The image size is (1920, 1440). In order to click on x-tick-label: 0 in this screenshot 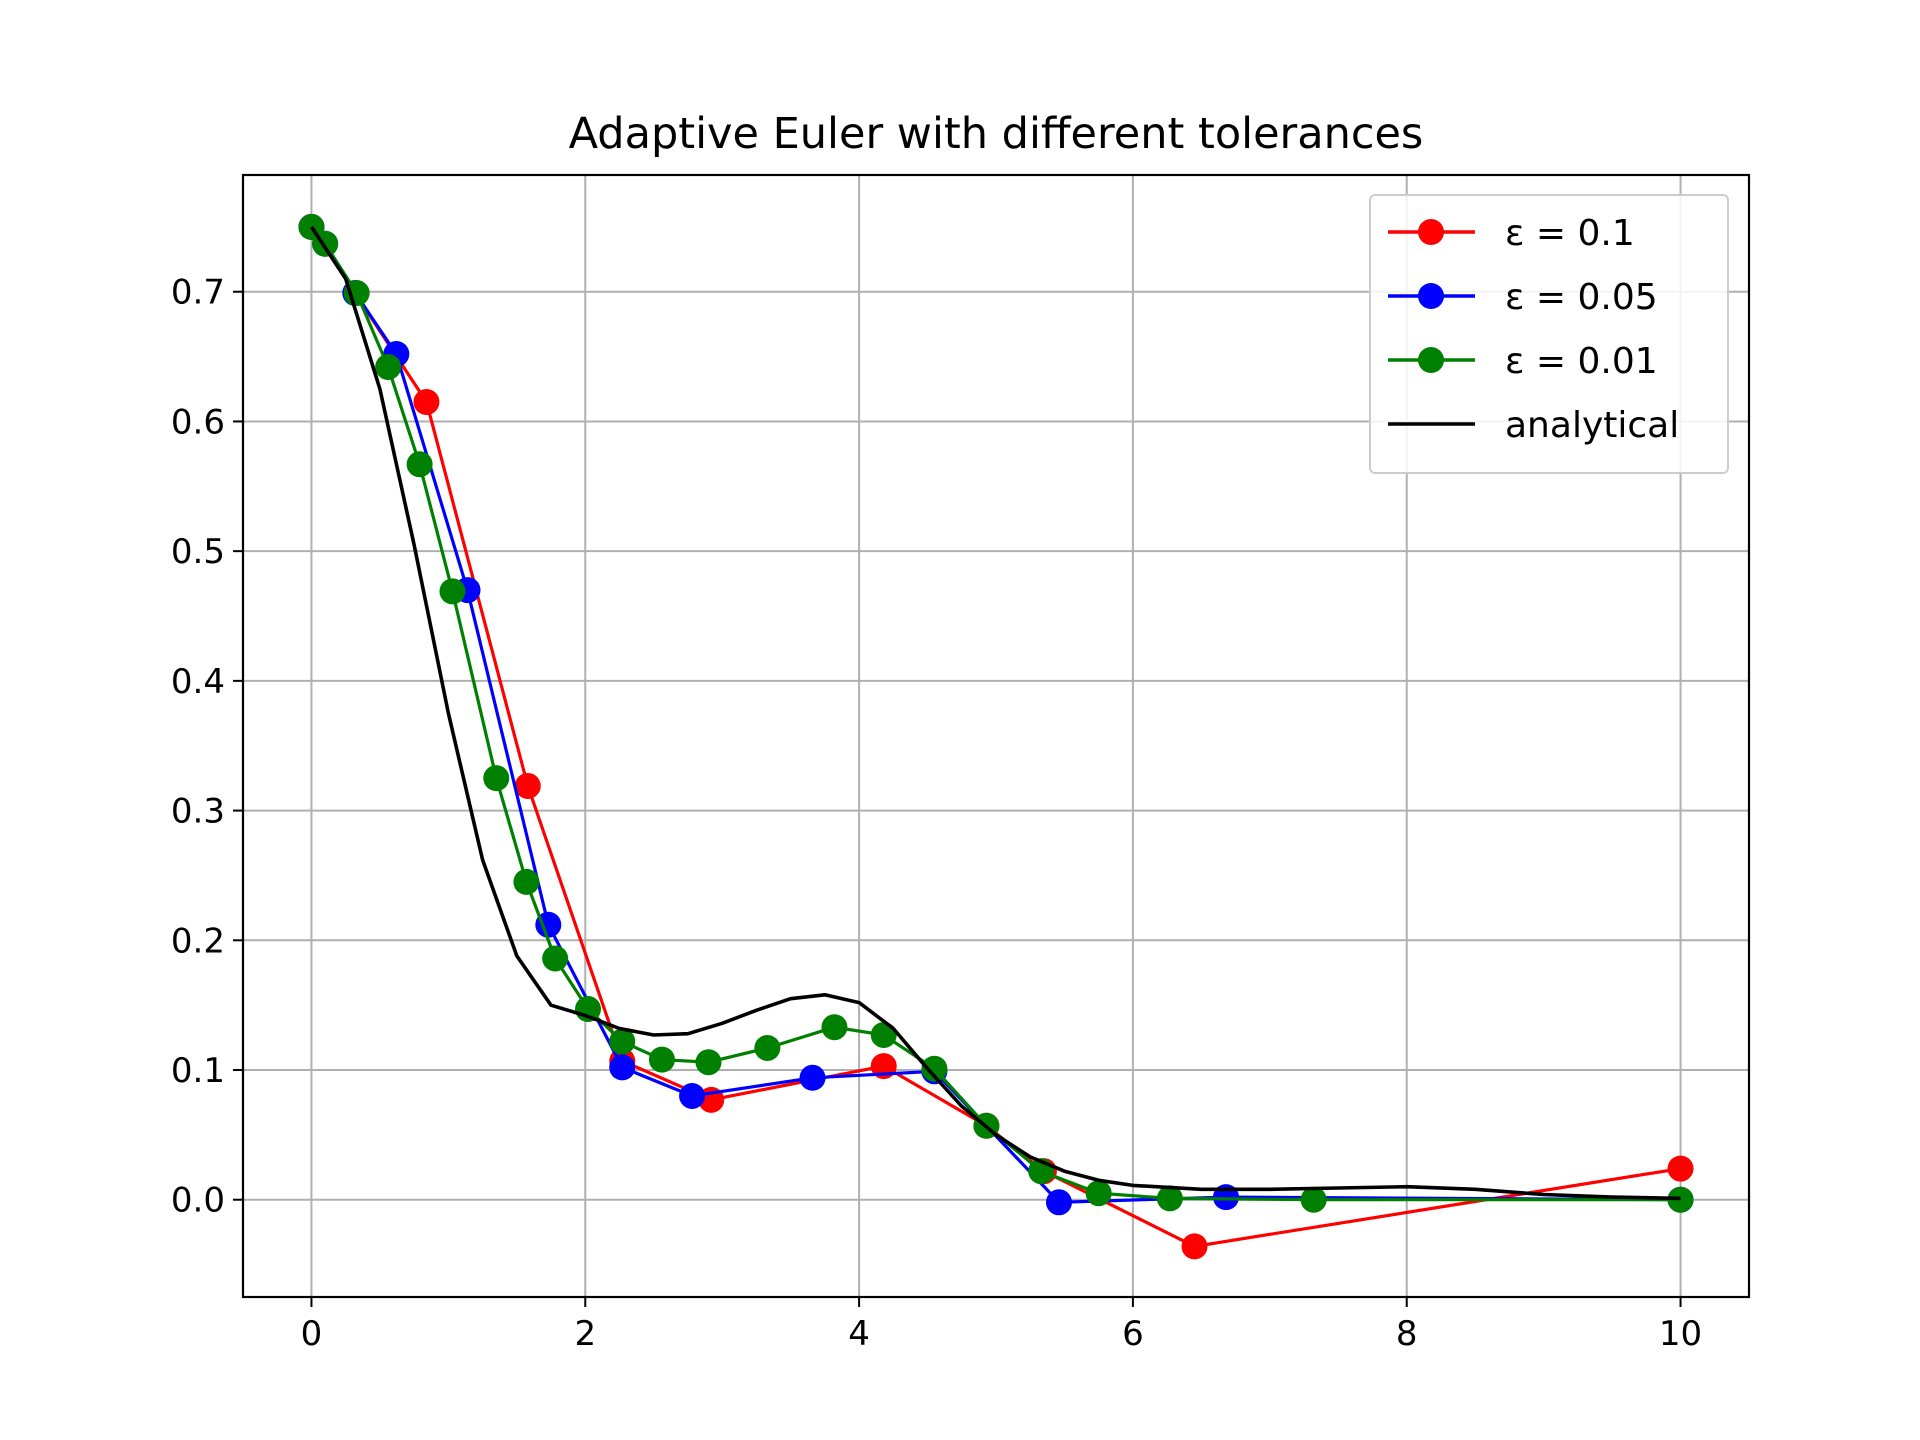, I will do `click(312, 1334)`.